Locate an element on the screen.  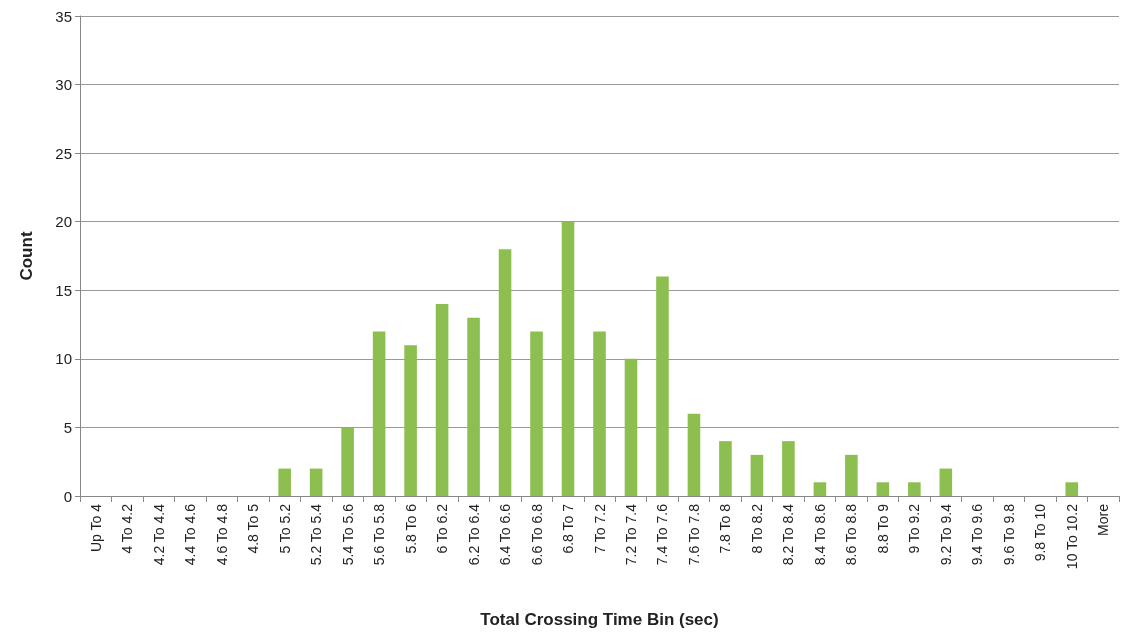
x-tick-label: 9.4 To 9.6 is located at coordinates (977, 534).